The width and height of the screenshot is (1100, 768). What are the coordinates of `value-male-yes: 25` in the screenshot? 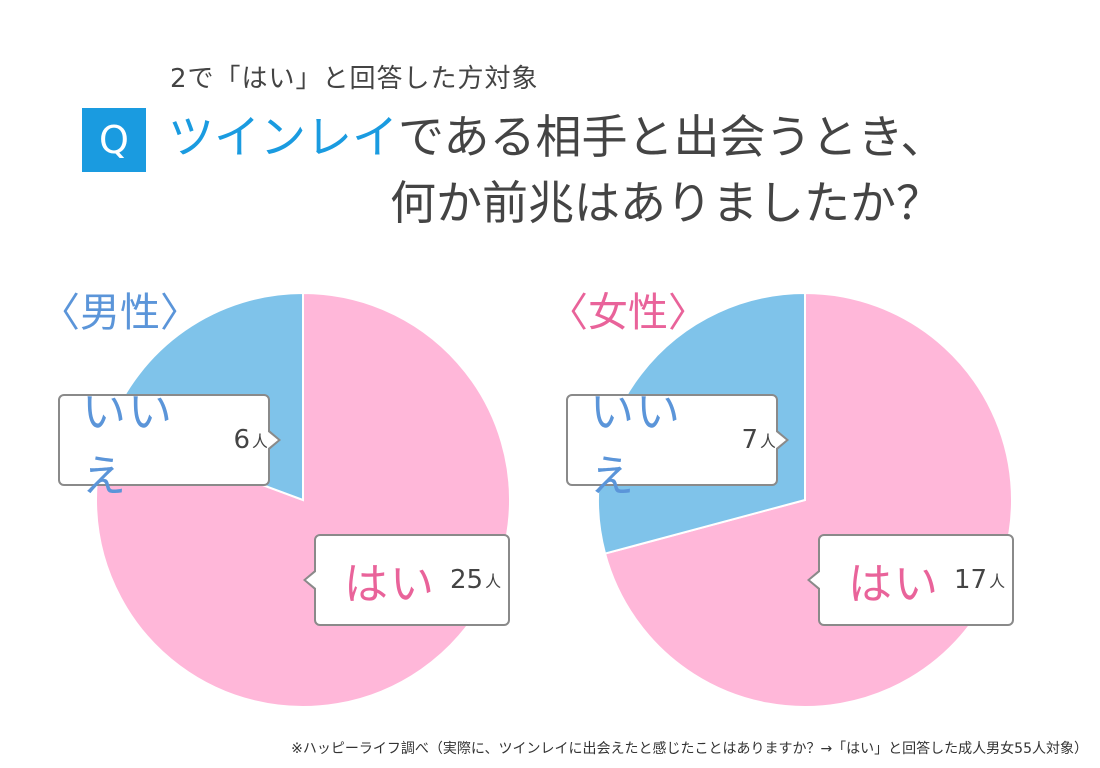 It's located at (467, 580).